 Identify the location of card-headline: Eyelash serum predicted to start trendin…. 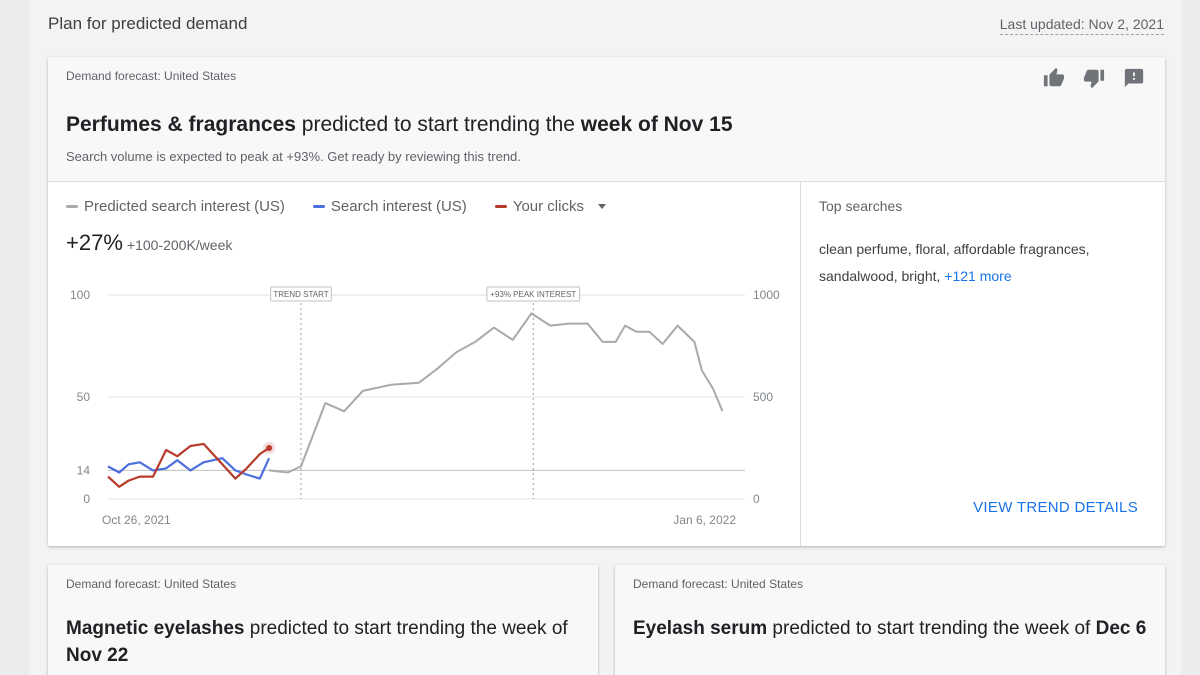
(893, 628).